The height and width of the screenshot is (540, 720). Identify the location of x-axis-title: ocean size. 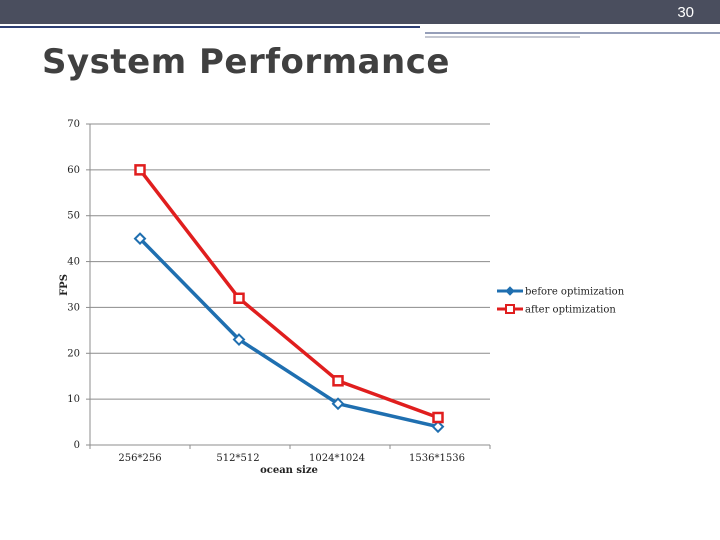
(289, 470).